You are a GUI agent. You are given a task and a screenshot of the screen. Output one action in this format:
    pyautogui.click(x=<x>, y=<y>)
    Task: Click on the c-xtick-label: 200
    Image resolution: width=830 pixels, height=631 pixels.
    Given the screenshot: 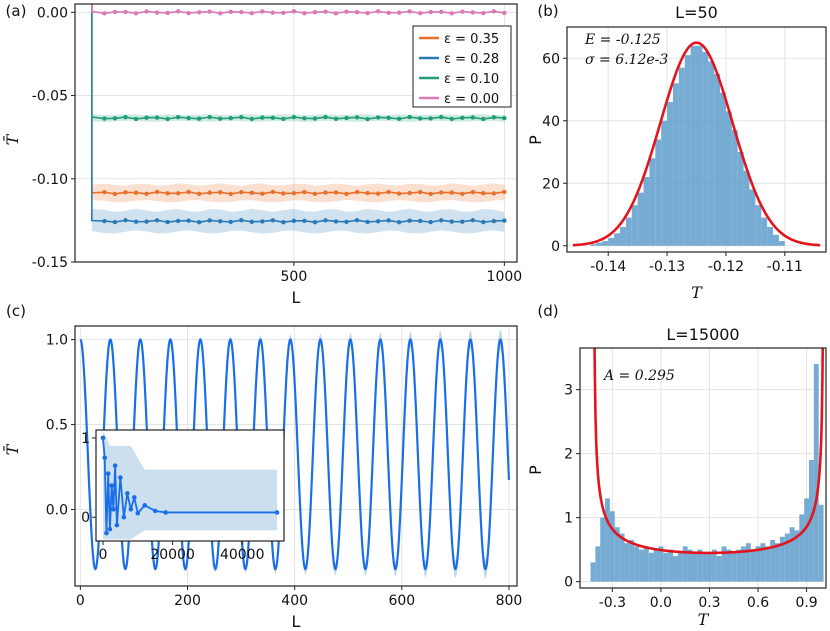 What is the action you would take?
    pyautogui.click(x=187, y=601)
    